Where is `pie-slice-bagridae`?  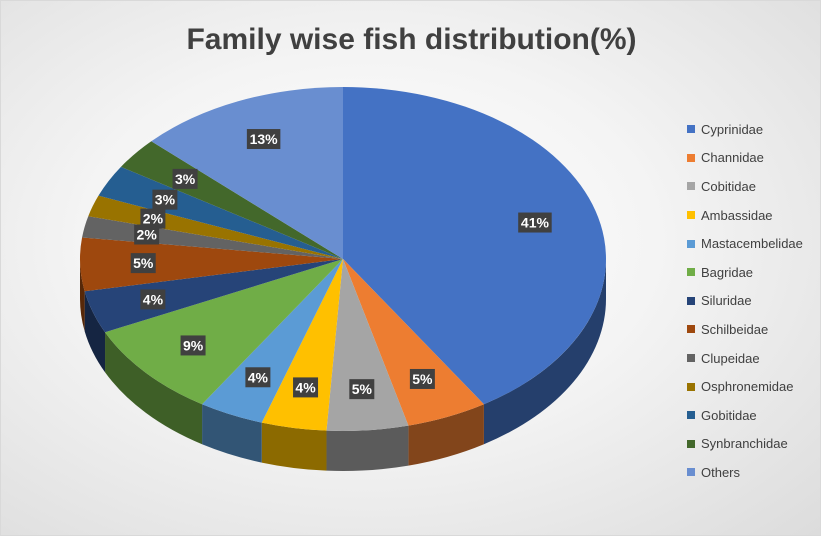
pie-slice-bagridae is located at coordinates (224, 332).